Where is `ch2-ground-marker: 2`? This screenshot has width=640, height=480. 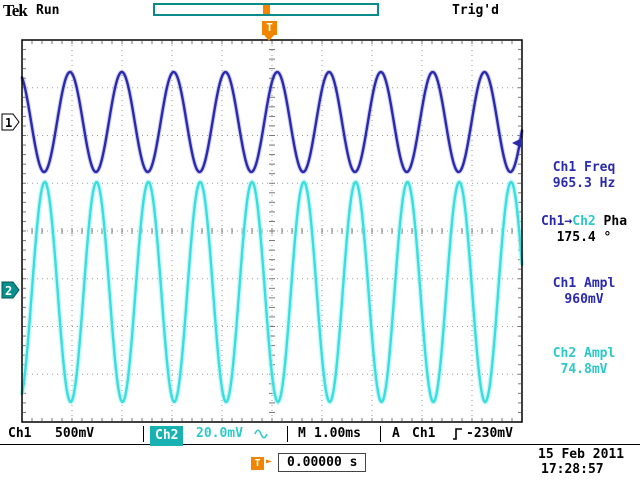
ch2-ground-marker: 2 is located at coordinates (10, 290).